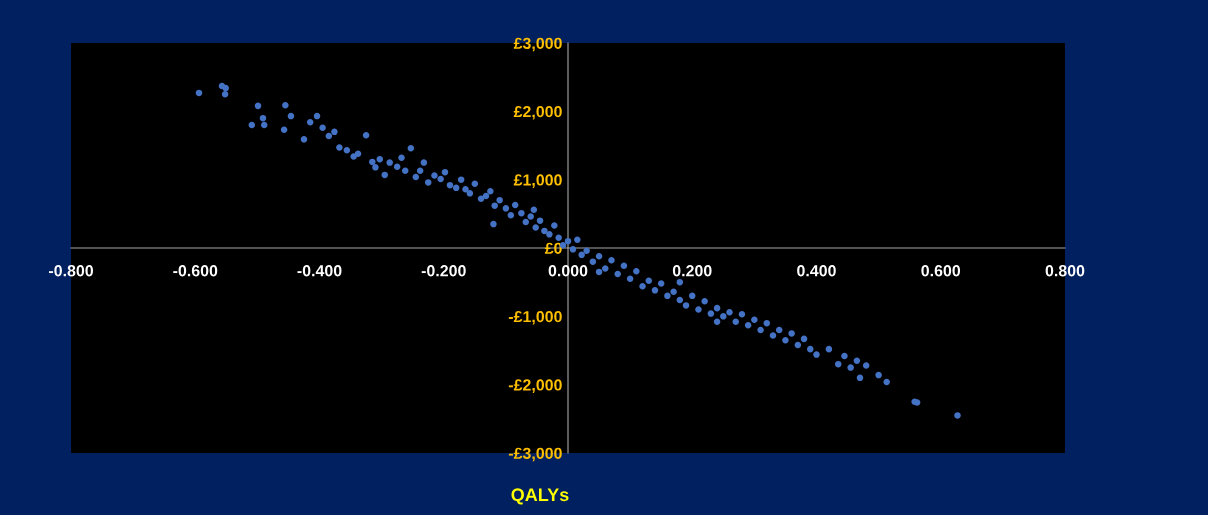 The image size is (1208, 515). What do you see at coordinates (195, 271) in the screenshot?
I see `x-tick-label: -0.600` at bounding box center [195, 271].